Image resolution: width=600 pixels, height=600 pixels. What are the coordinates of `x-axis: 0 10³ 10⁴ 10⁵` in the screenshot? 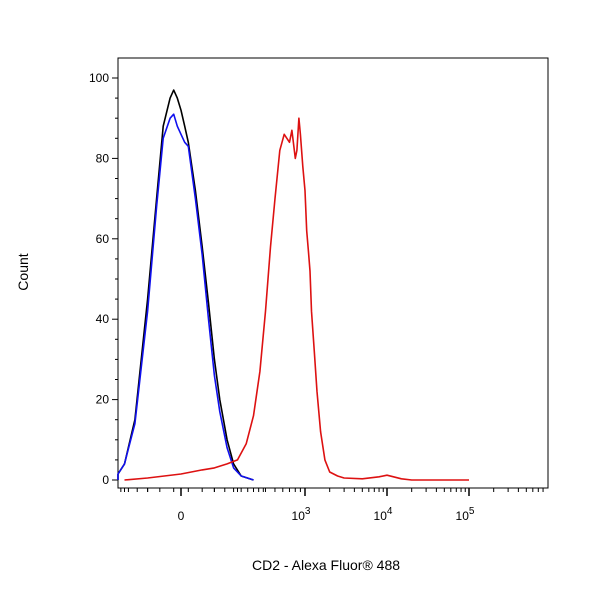 It's located at (326, 505).